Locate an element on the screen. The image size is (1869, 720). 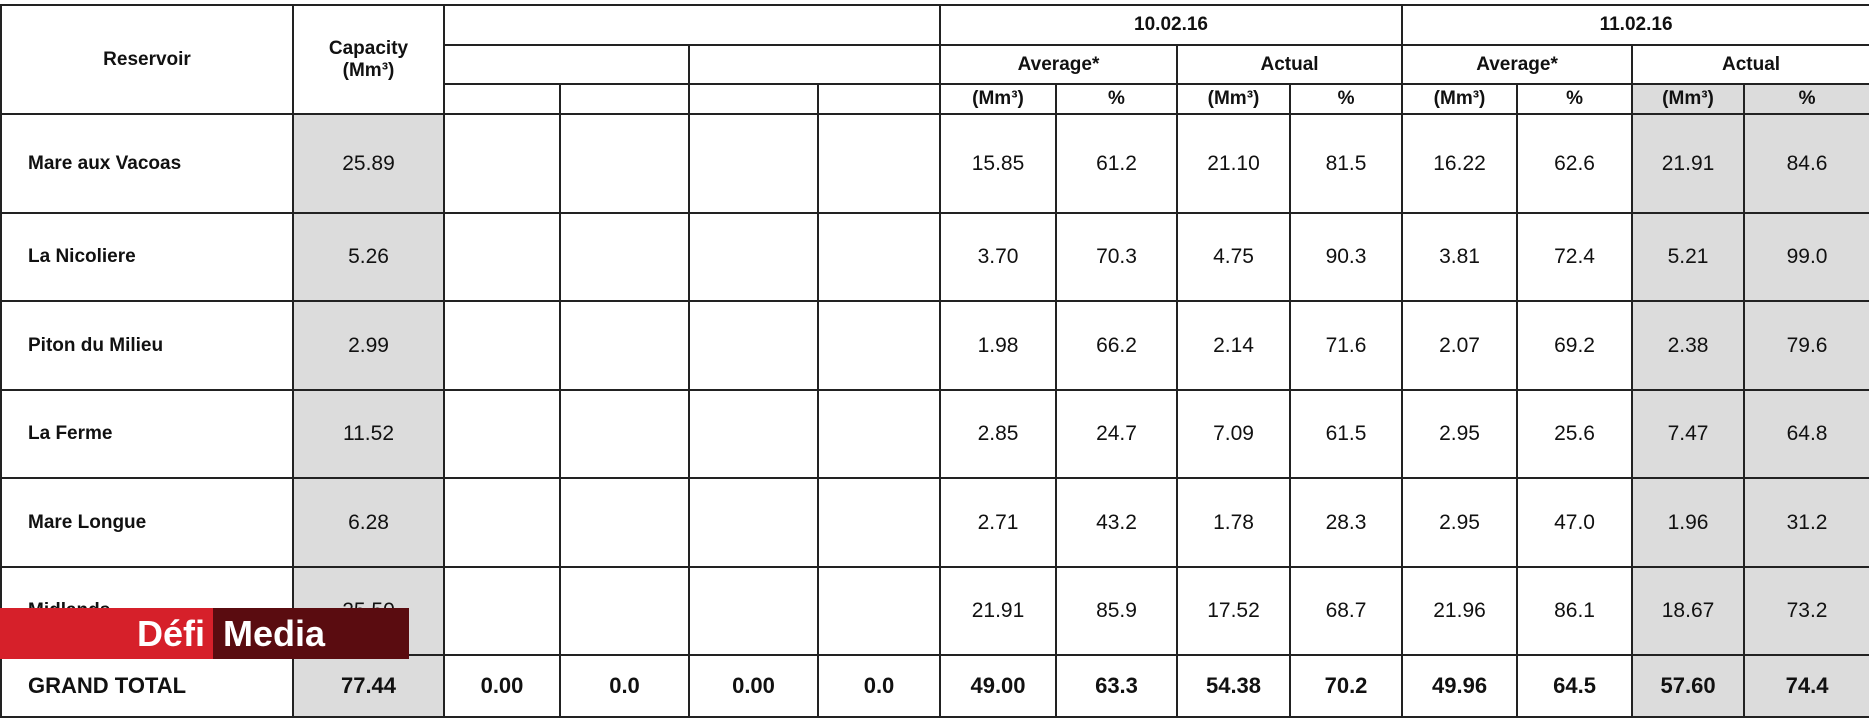
data-cell: 24.7 is located at coordinates (1116, 434).